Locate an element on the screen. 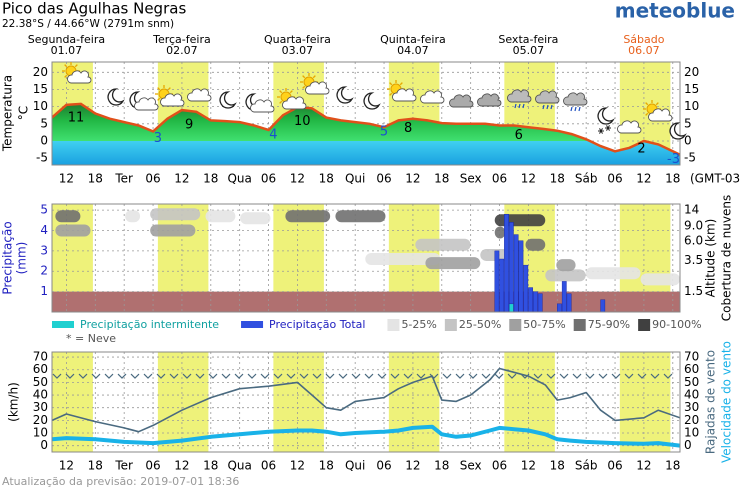 Image resolution: width=740 pixels, height=490 pixels. legend-label: Precipitação Total is located at coordinates (317, 324).